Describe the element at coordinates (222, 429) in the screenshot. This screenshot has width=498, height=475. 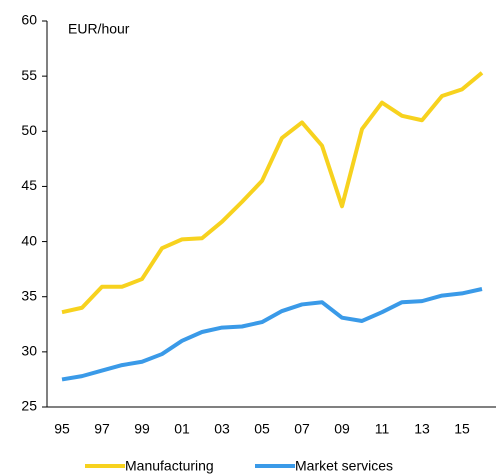
I see `x-tick-label: 03` at that location.